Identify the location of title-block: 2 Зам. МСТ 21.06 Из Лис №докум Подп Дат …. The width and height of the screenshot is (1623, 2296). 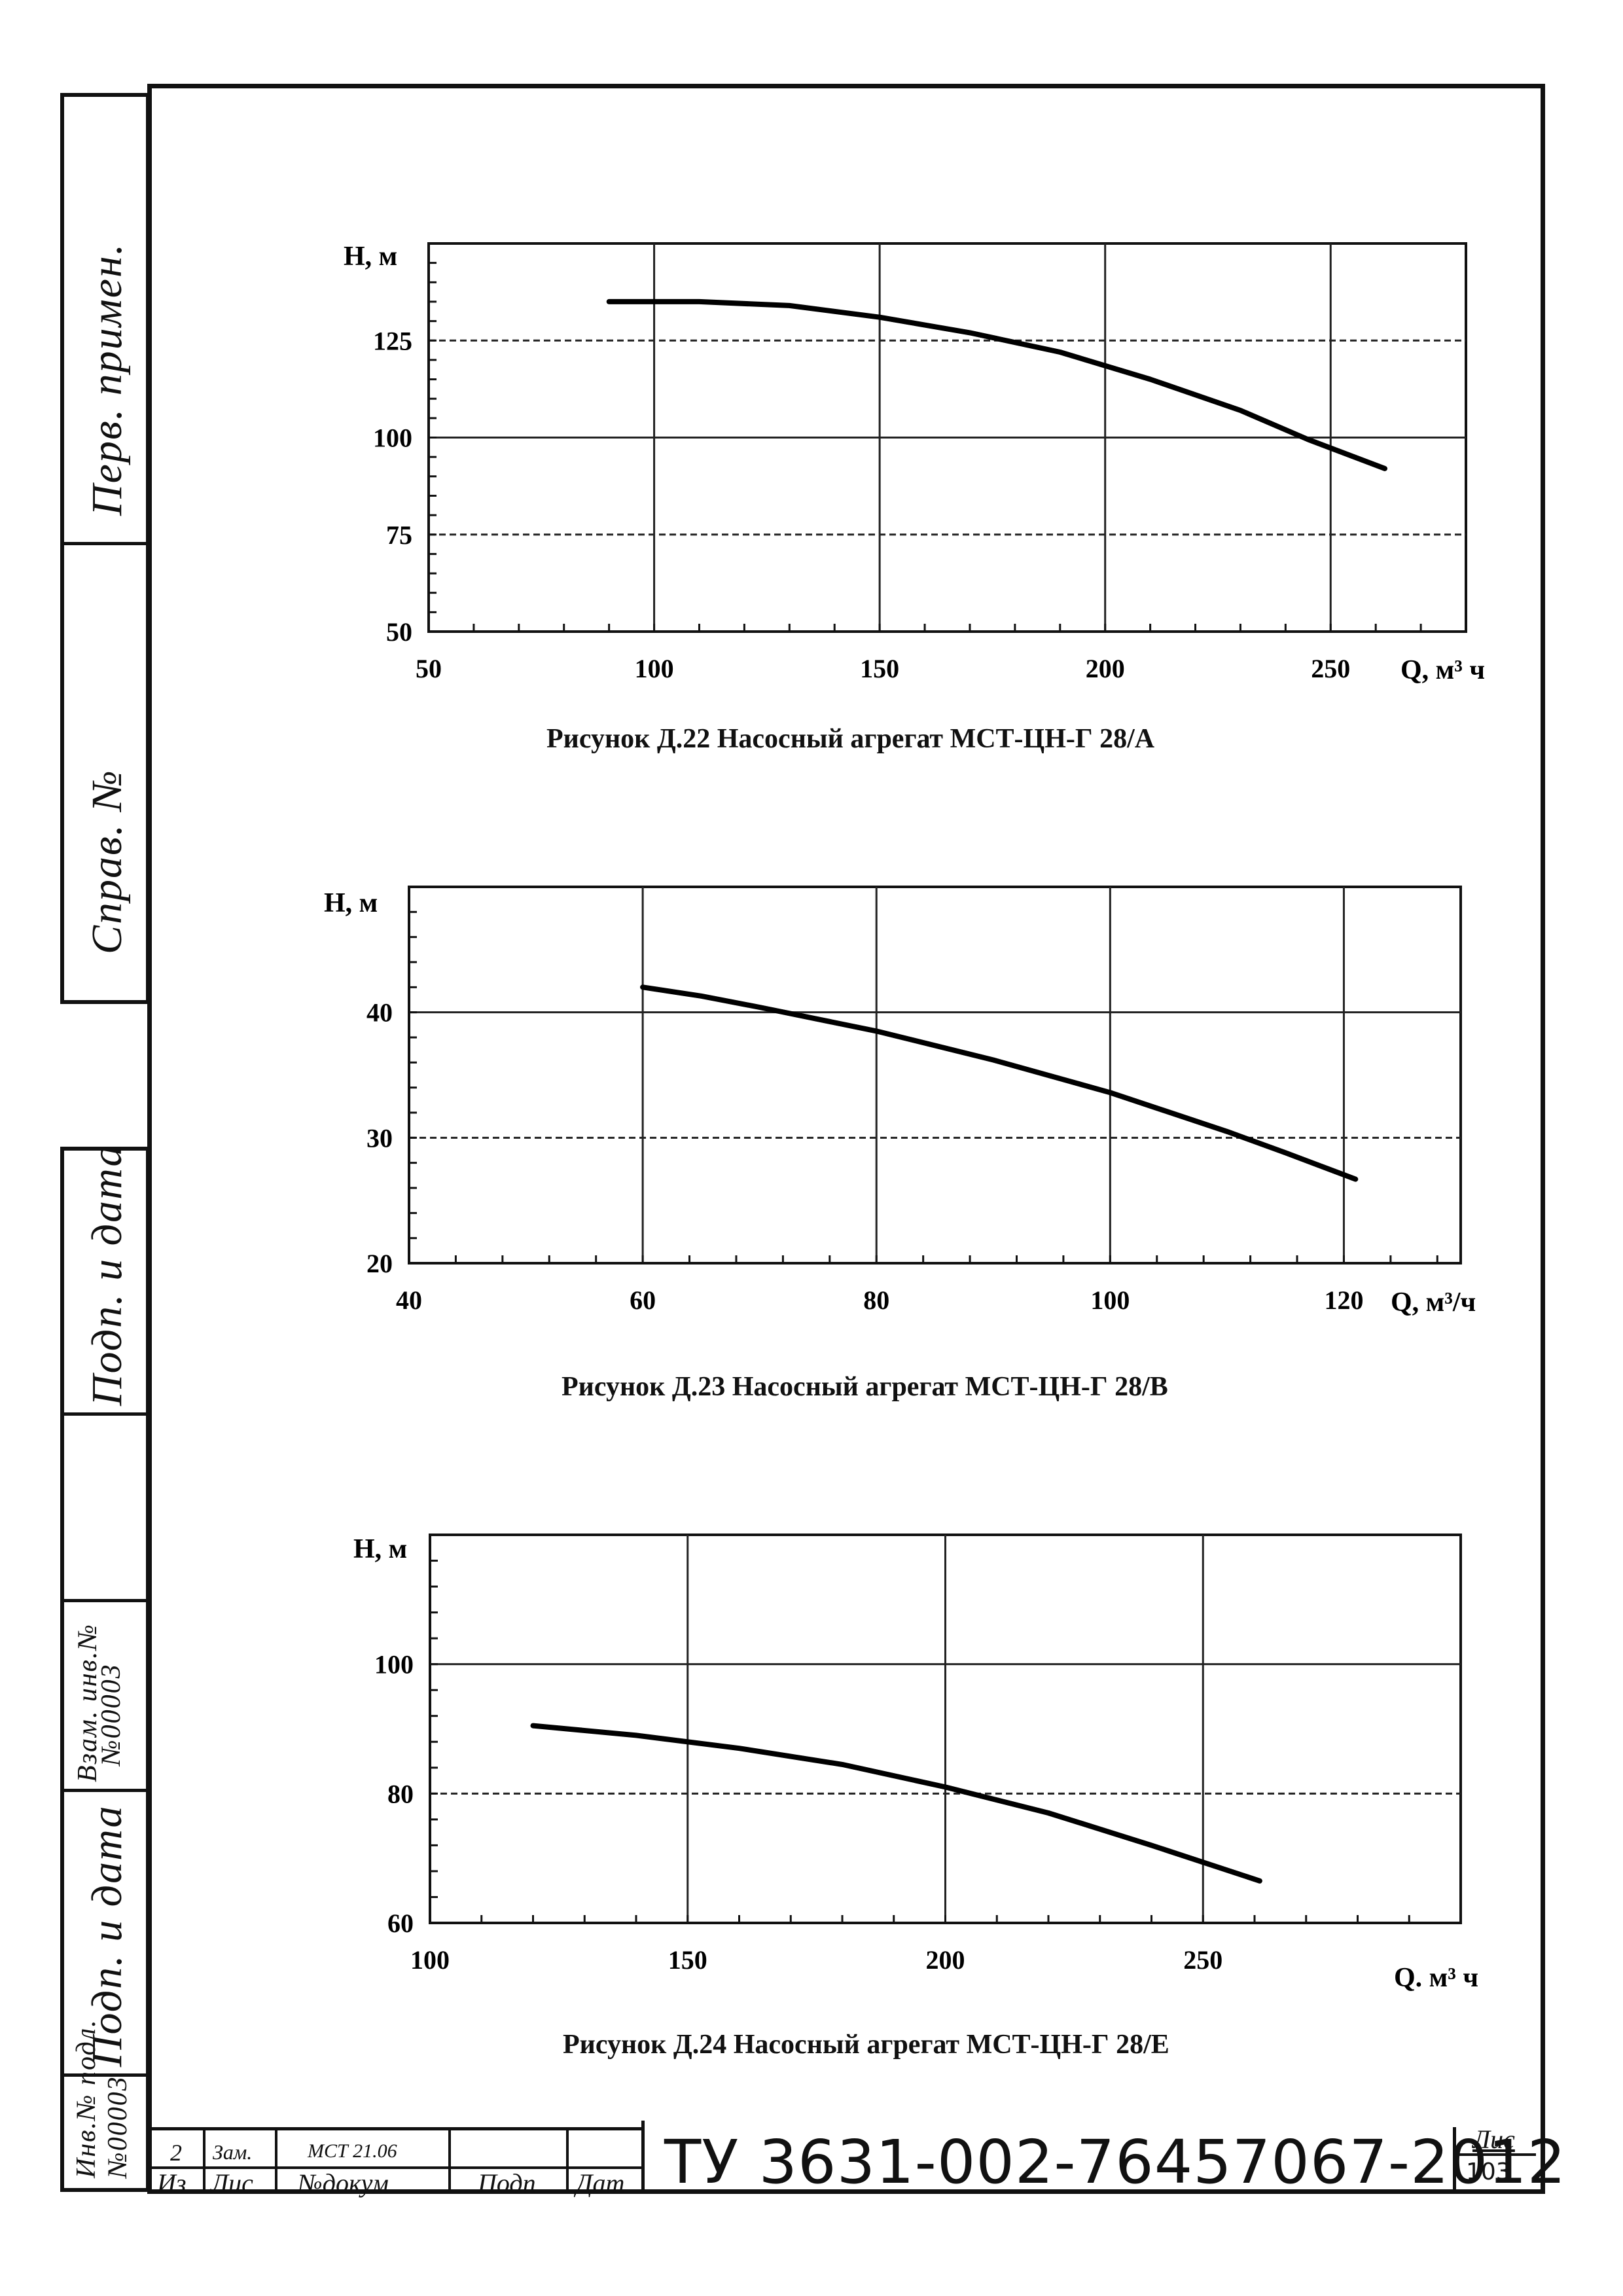
(843, 2159).